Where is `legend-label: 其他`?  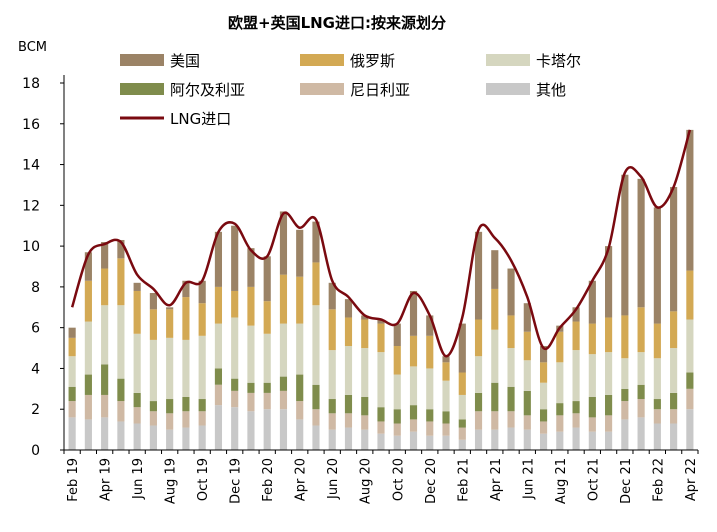
legend-label: 其他 is located at coordinates (551, 90).